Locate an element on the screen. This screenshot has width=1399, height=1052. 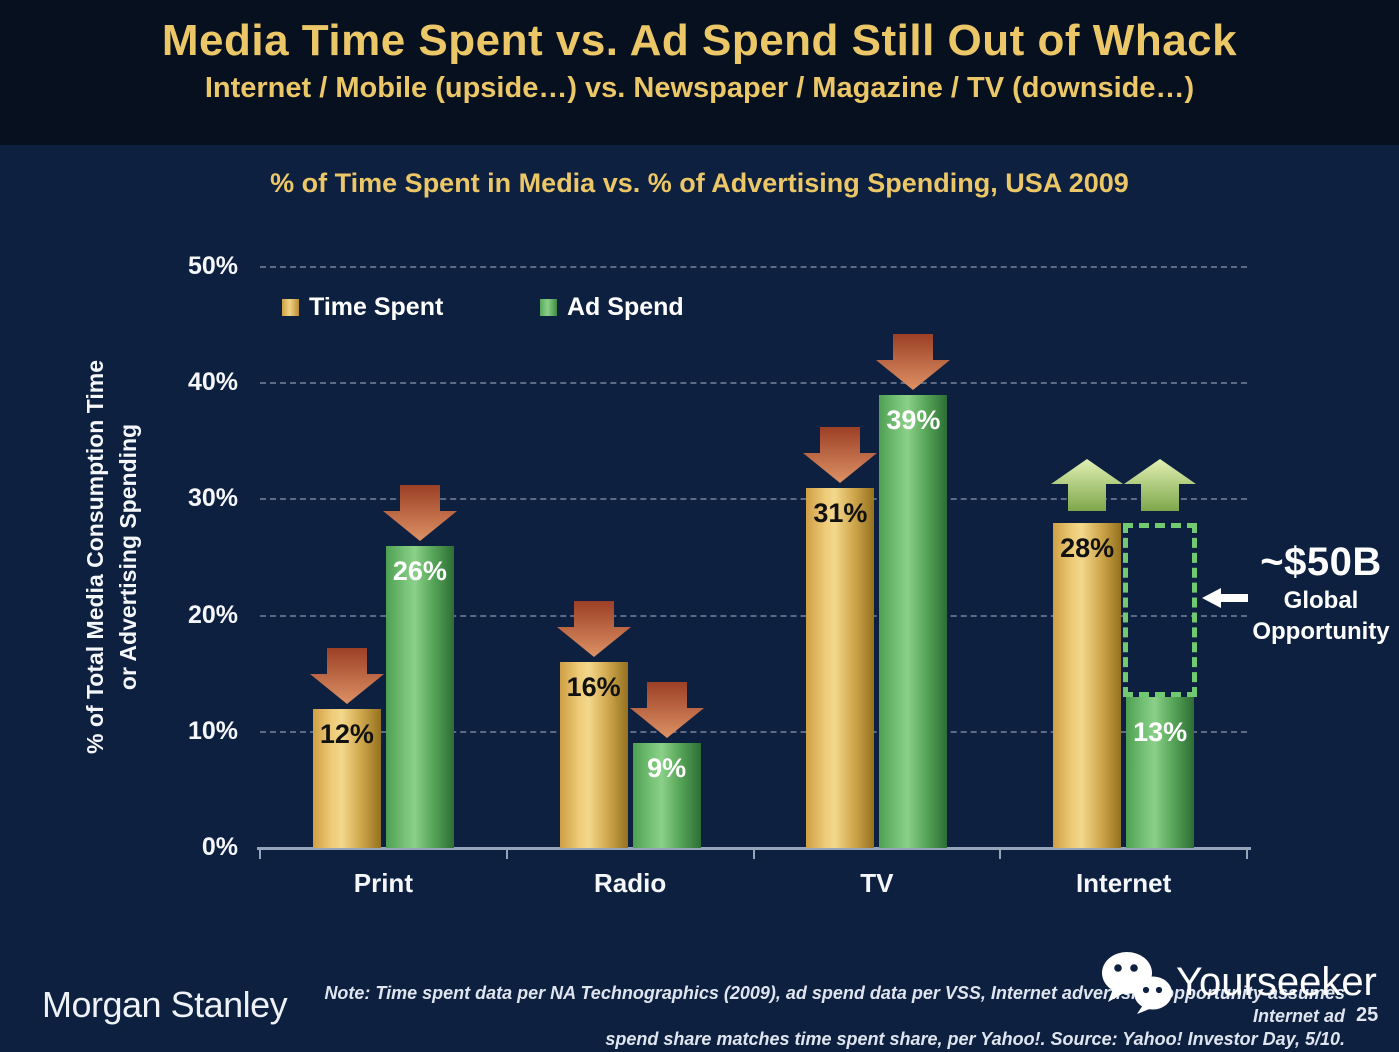
bar-internet-ad-spend is located at coordinates (1160, 772).